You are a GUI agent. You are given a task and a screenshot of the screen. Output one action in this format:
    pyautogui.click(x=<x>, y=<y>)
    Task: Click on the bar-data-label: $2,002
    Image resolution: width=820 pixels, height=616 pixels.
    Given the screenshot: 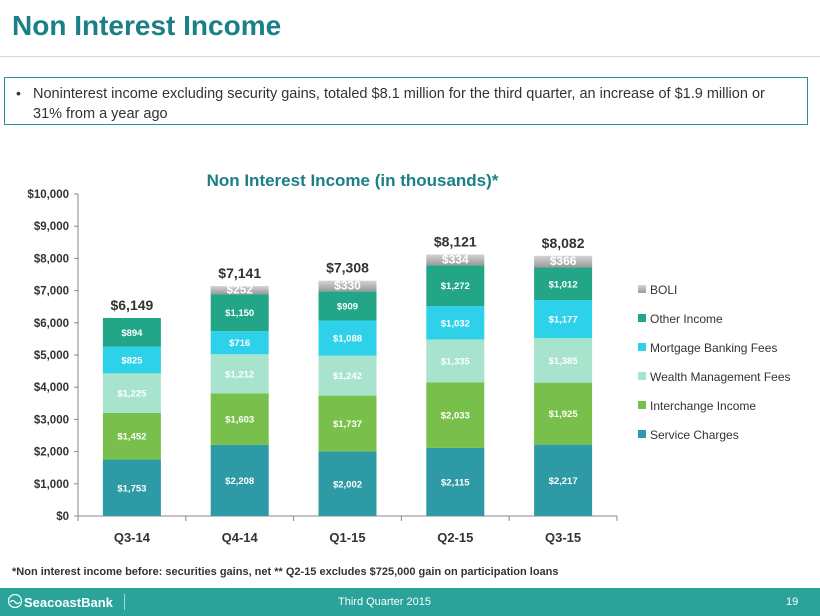 What is the action you would take?
    pyautogui.click(x=347, y=484)
    